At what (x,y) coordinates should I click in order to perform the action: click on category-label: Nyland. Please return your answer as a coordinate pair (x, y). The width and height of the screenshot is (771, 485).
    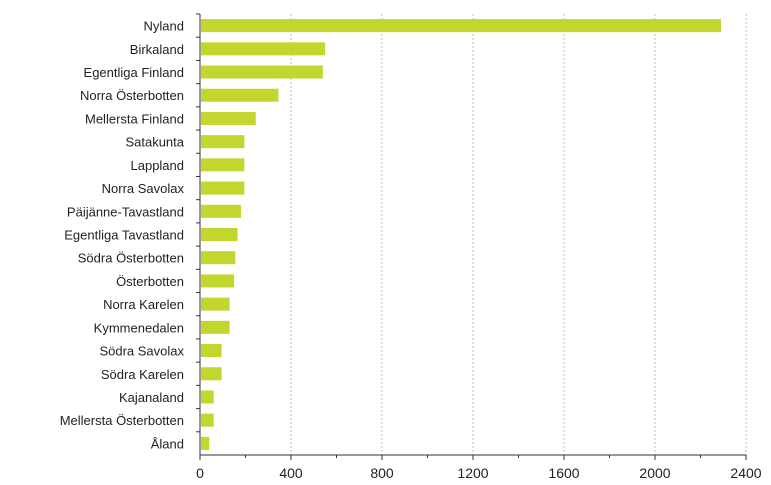
    Looking at the image, I should click on (164, 26).